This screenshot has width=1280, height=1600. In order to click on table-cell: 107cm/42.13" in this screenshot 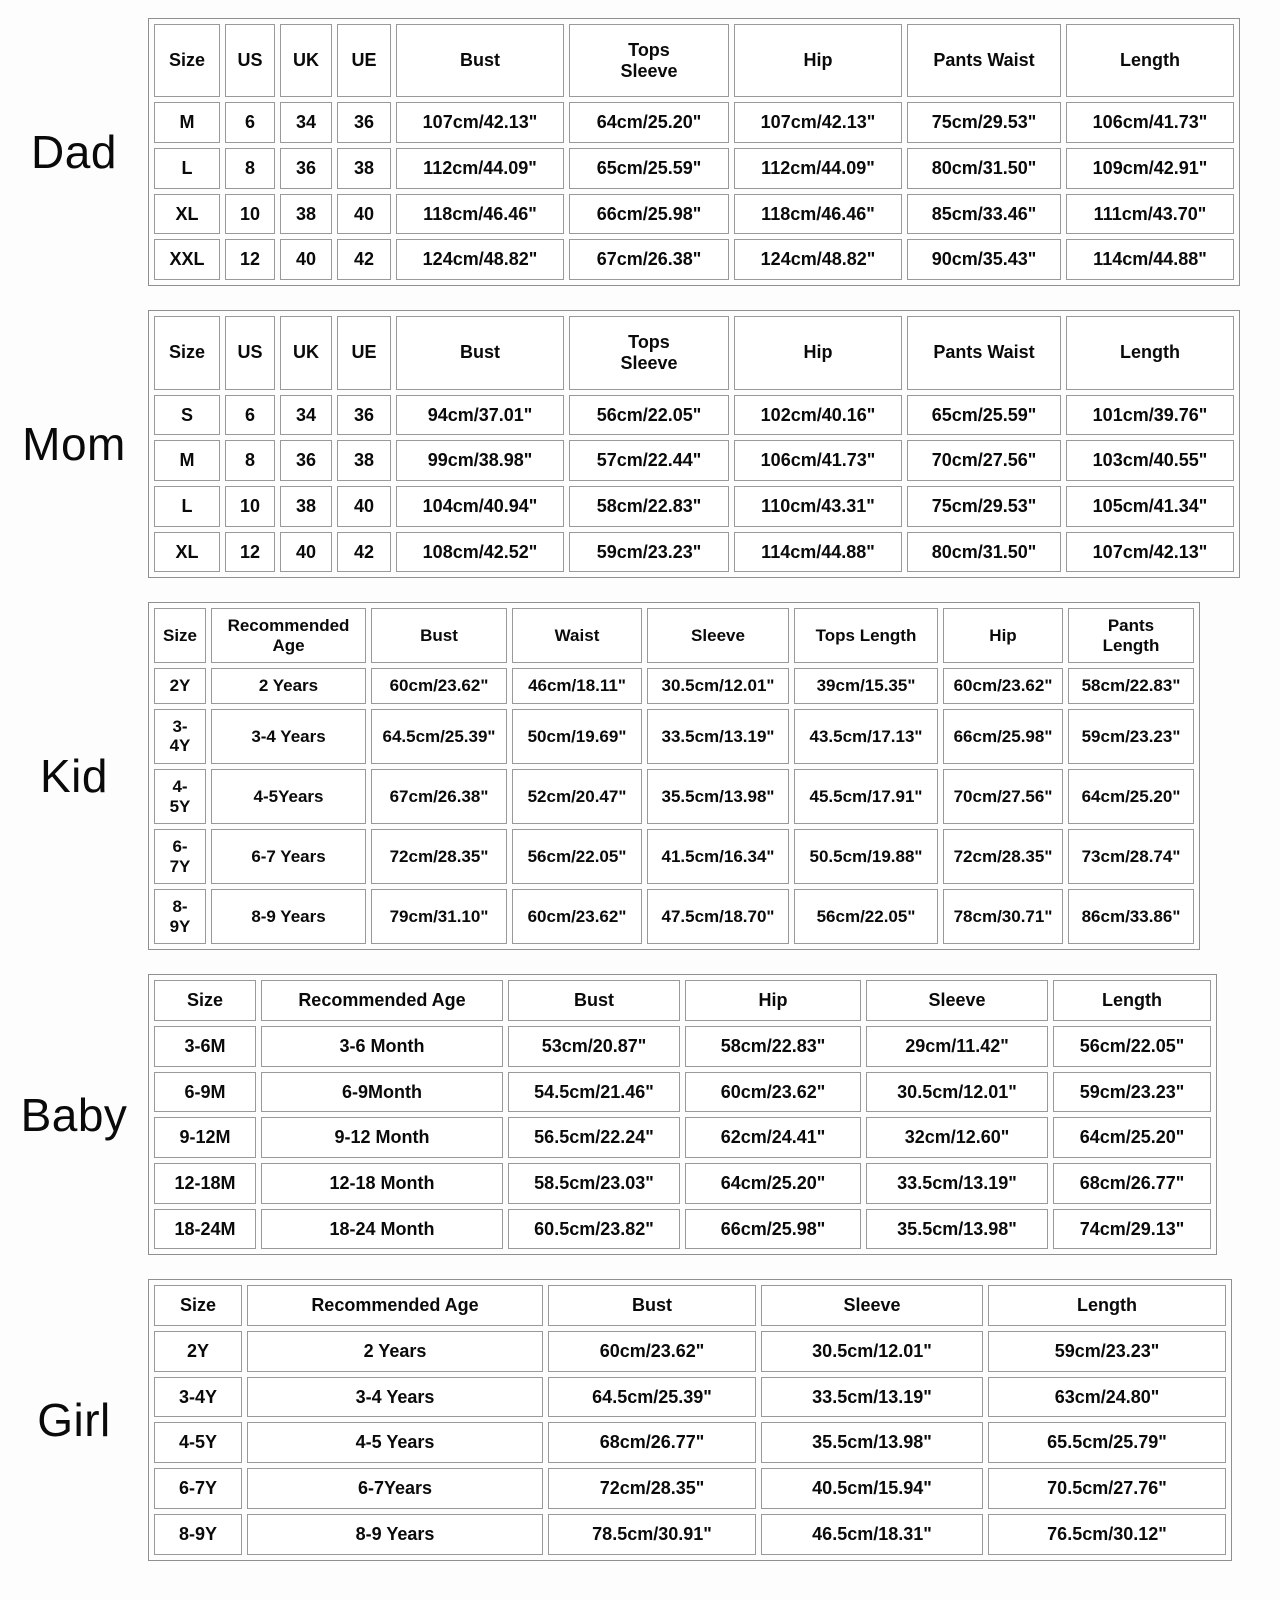, I will do `click(480, 123)`.